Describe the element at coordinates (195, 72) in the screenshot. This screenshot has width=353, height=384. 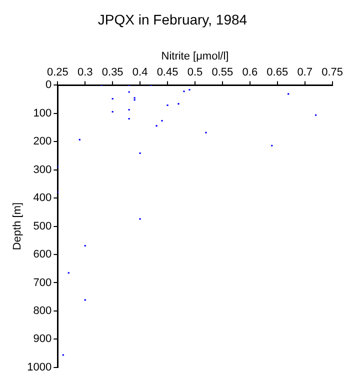
I see `x-tick-label: 0.5` at that location.